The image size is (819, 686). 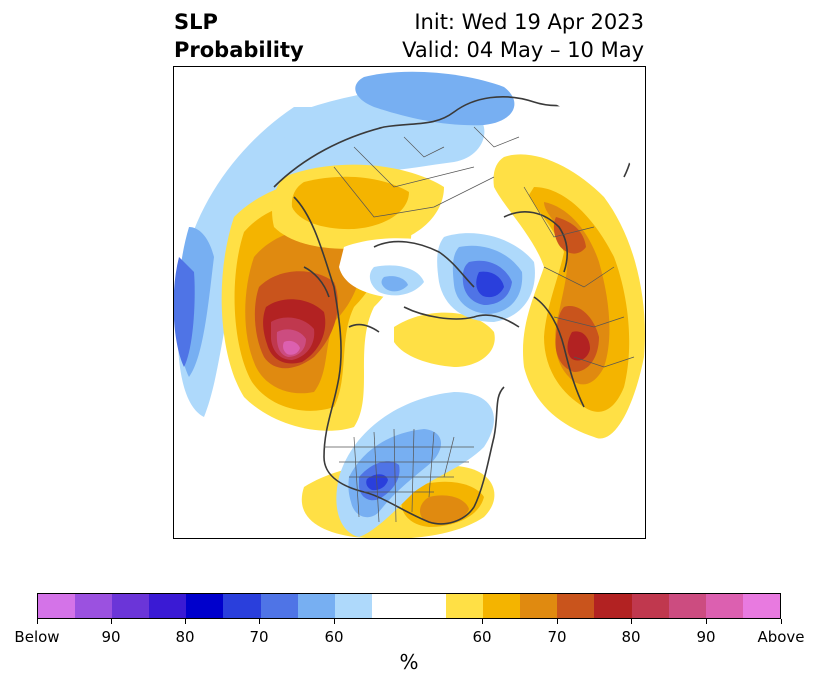 What do you see at coordinates (37, 637) in the screenshot?
I see `colorbar-tick-label: Below` at bounding box center [37, 637].